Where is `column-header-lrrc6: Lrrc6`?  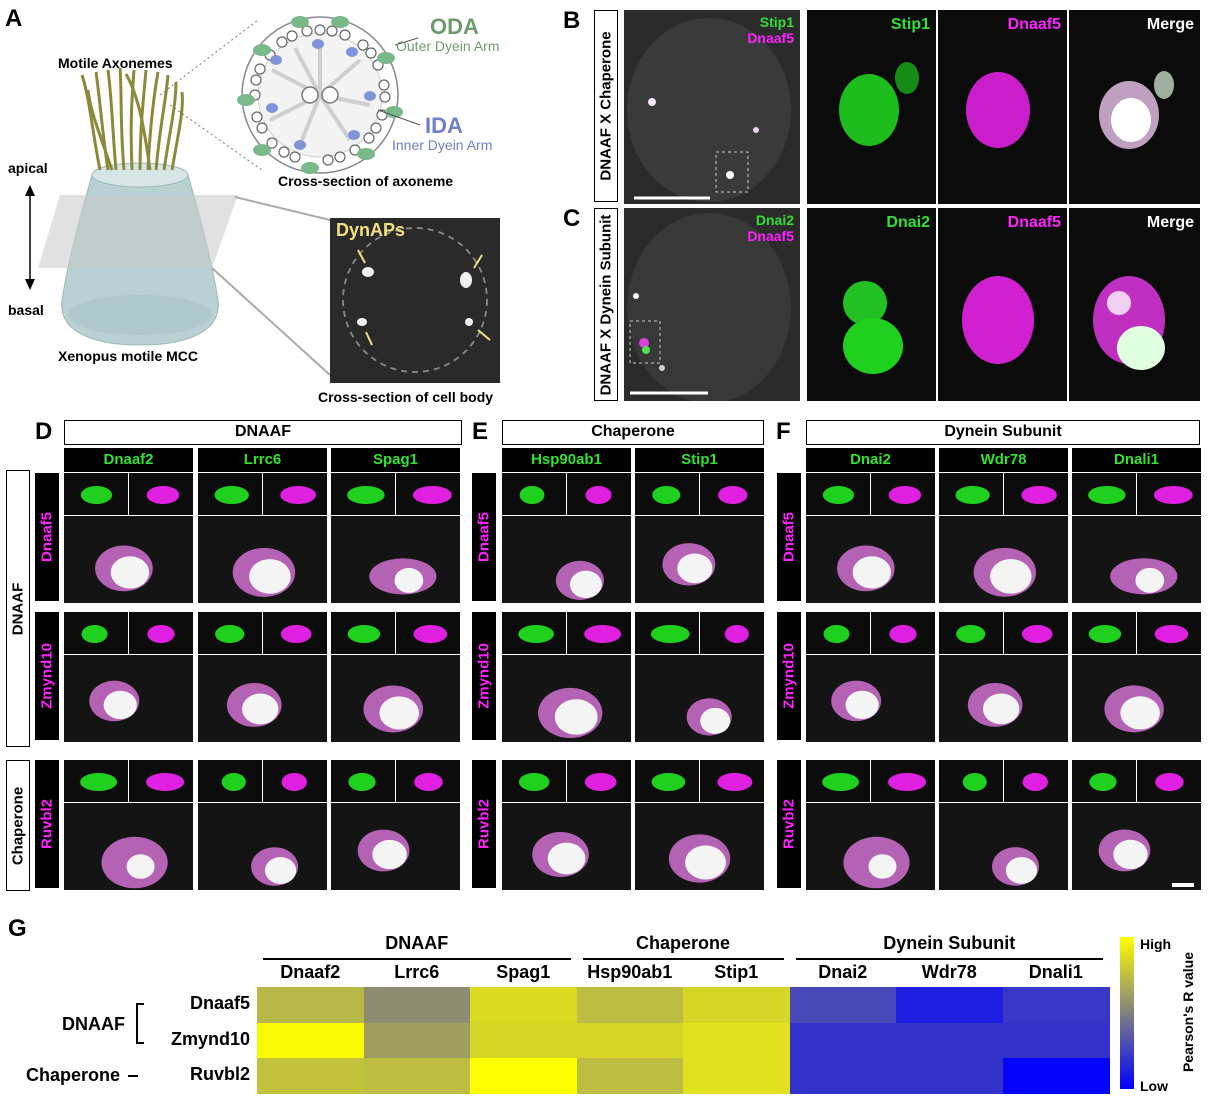
column-header-lrrc6: Lrrc6 is located at coordinates (262, 460).